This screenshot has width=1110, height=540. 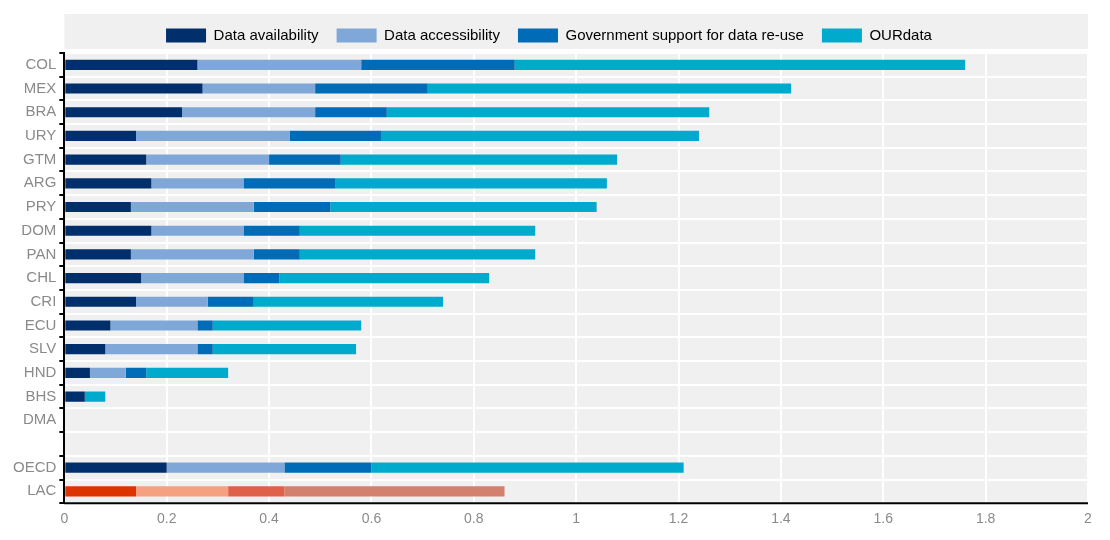 I want to click on legend-label: Data availability, so click(x=266, y=34).